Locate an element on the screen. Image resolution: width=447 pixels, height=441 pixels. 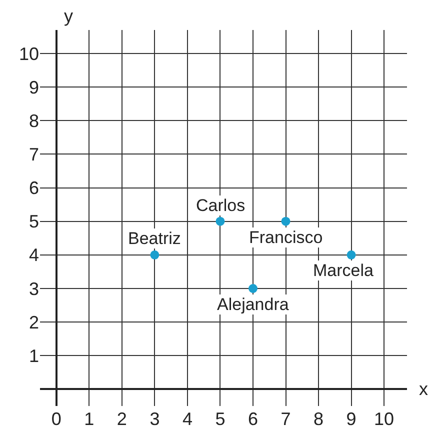
y-tick-label: 4 is located at coordinates (33, 255).